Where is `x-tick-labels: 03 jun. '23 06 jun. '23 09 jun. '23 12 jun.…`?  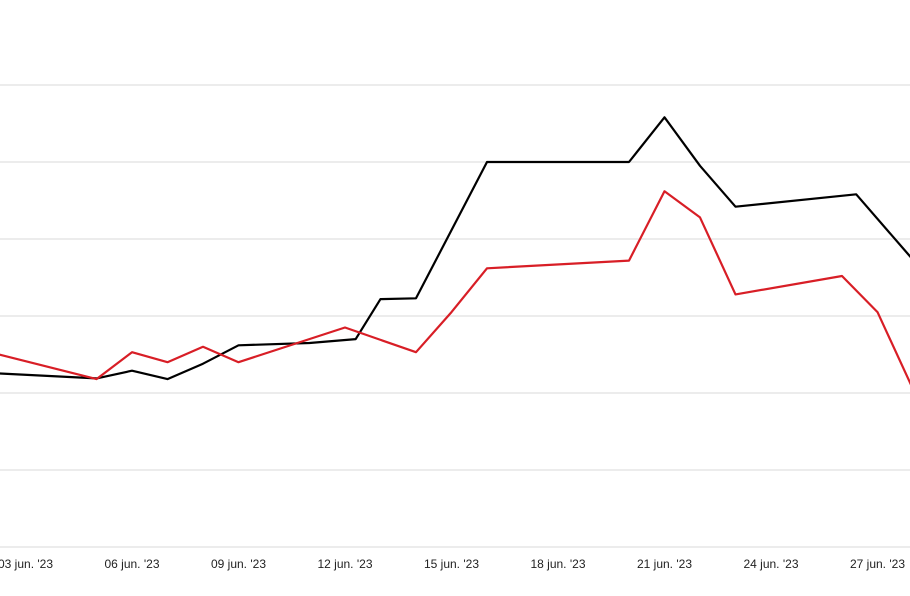
x-tick-labels: 03 jun. '23 06 jun. '23 09 jun. '23 12 jun.… is located at coordinates (452, 564).